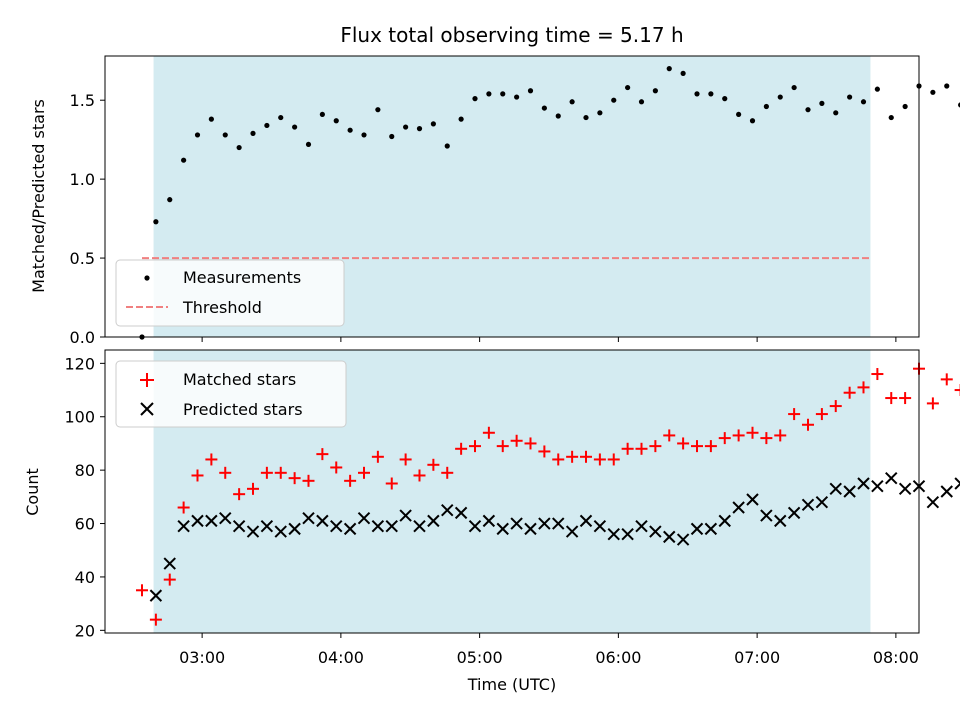 Image resolution: width=960 pixels, height=720 pixels. I want to click on count-y-tick-label-1: 40, so click(85, 577).